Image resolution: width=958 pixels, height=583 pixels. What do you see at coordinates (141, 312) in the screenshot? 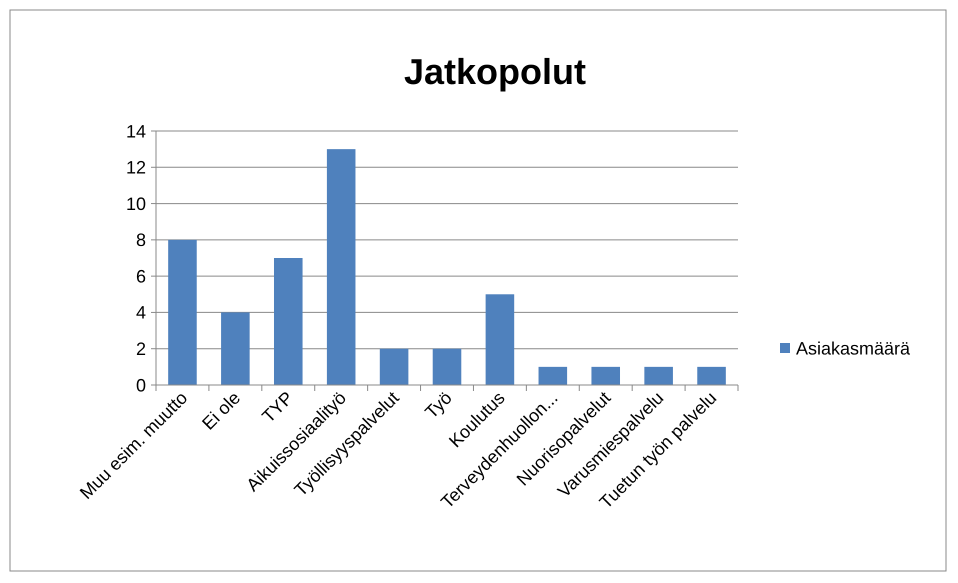
I see `y-tick-label: 4` at bounding box center [141, 312].